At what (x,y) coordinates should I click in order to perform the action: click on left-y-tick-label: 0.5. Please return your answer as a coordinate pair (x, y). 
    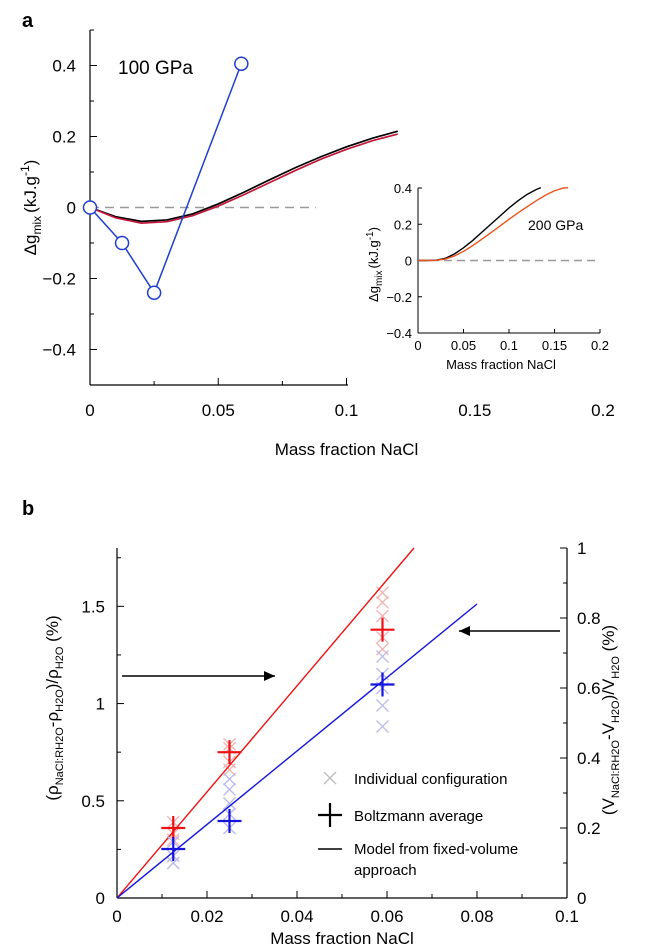
    Looking at the image, I should click on (93, 801).